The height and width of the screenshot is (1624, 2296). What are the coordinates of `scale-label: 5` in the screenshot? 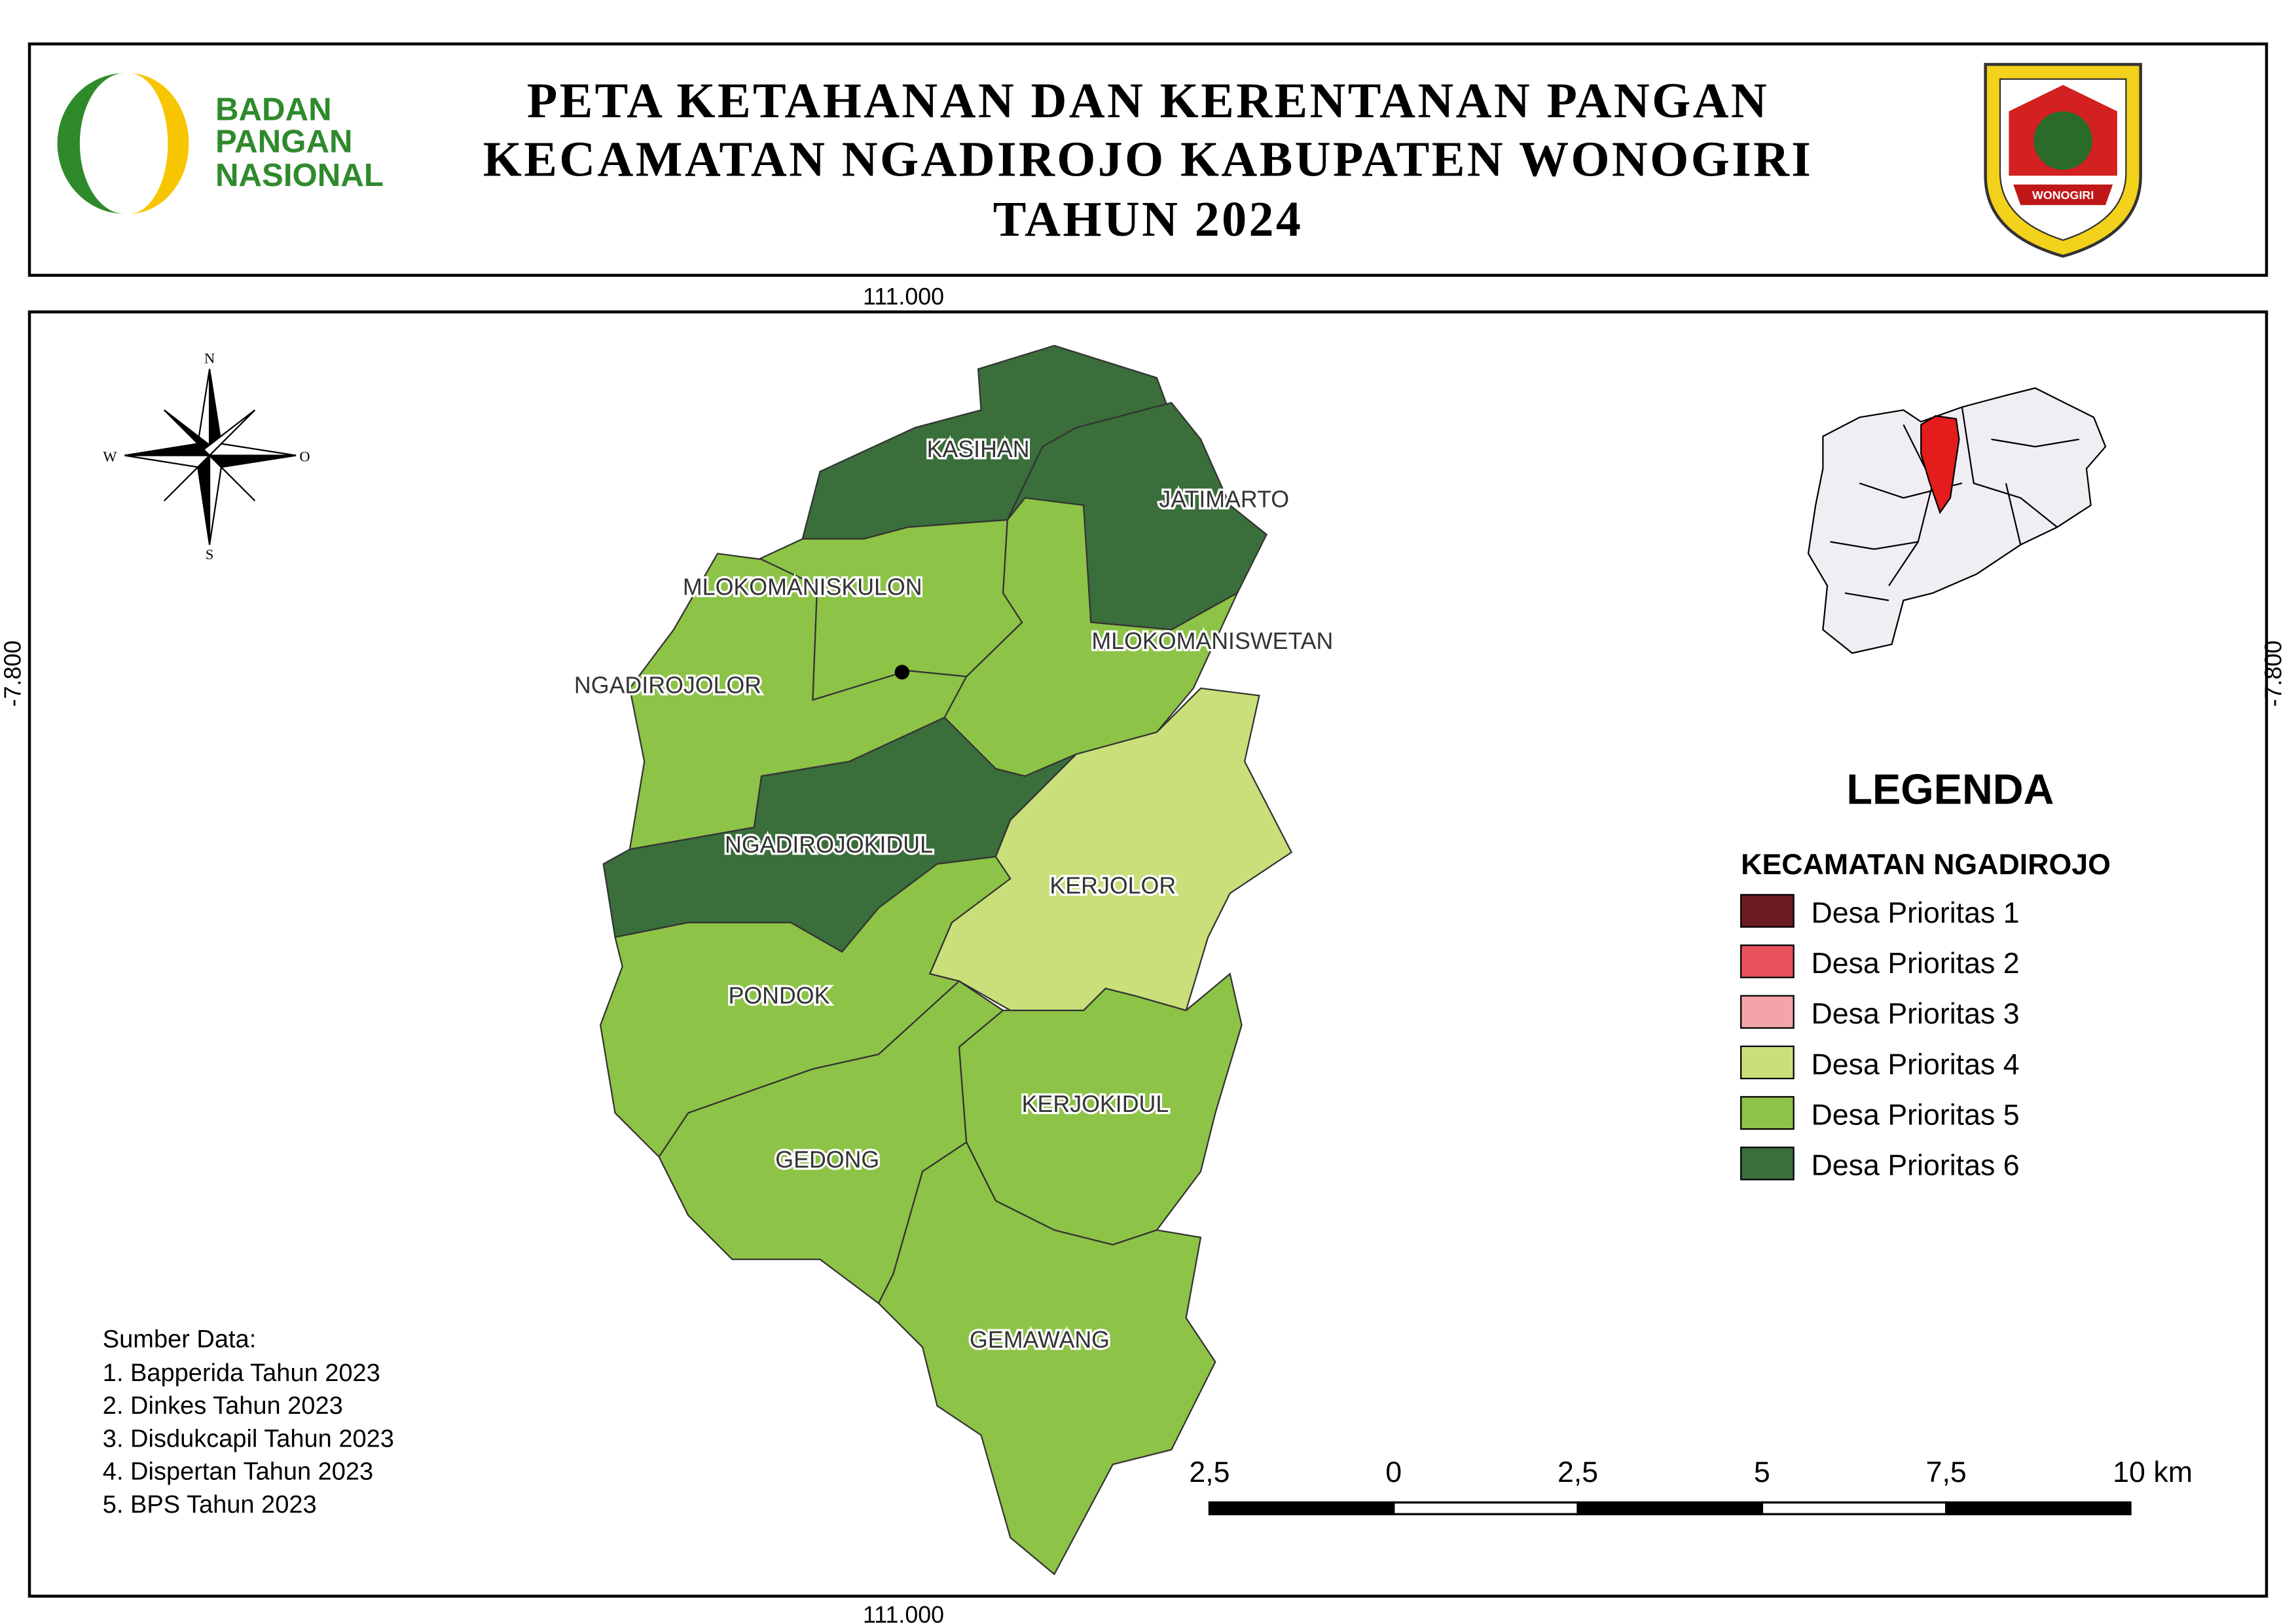 It's located at (1762, 1472).